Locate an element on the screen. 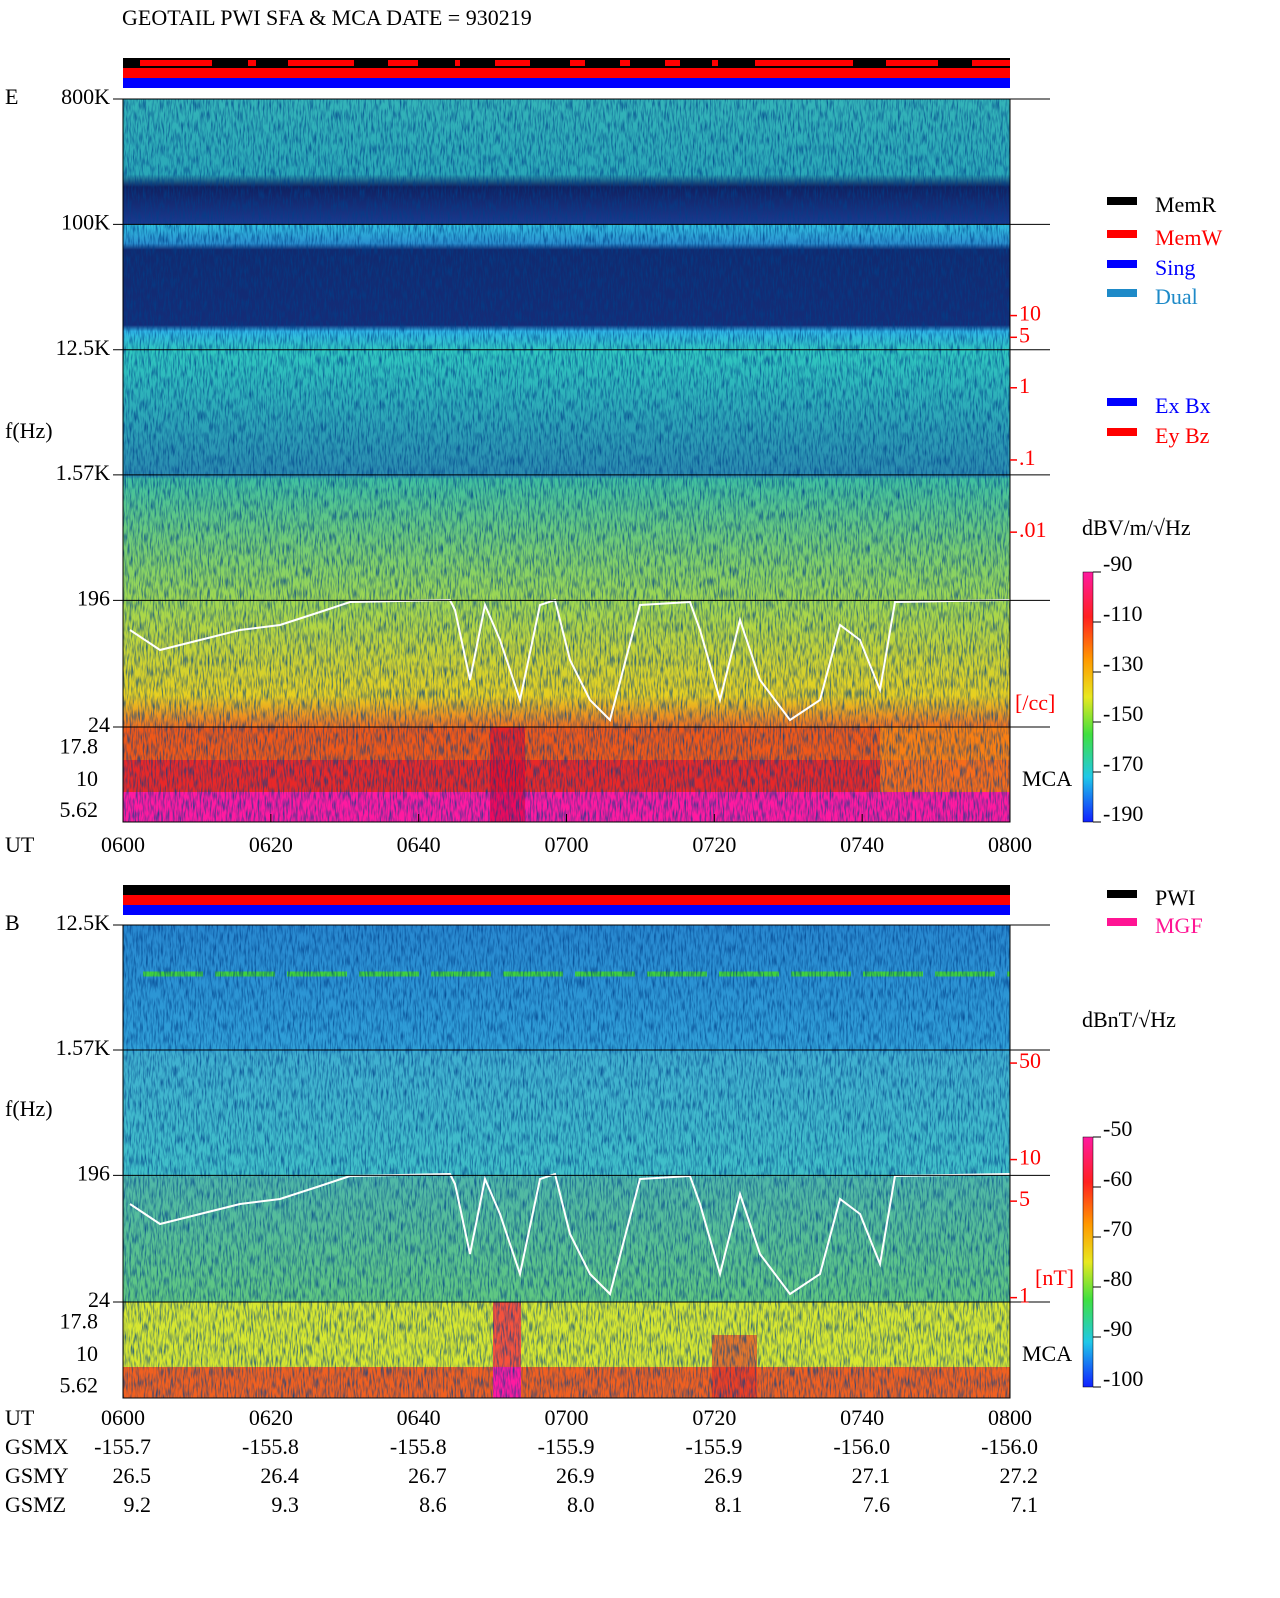 The image size is (1280, 1598). legend-label: Dual is located at coordinates (1176, 296).